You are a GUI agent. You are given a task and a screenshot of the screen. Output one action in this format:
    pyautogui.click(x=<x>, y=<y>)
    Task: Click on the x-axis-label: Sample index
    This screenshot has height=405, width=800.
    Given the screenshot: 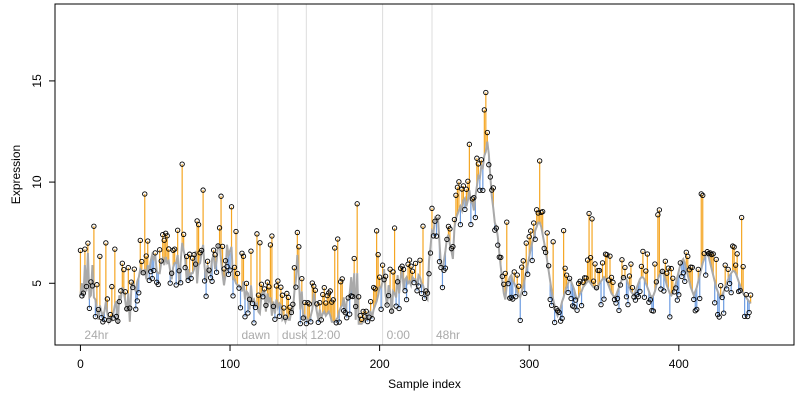 What is the action you would take?
    pyautogui.click(x=424, y=384)
    